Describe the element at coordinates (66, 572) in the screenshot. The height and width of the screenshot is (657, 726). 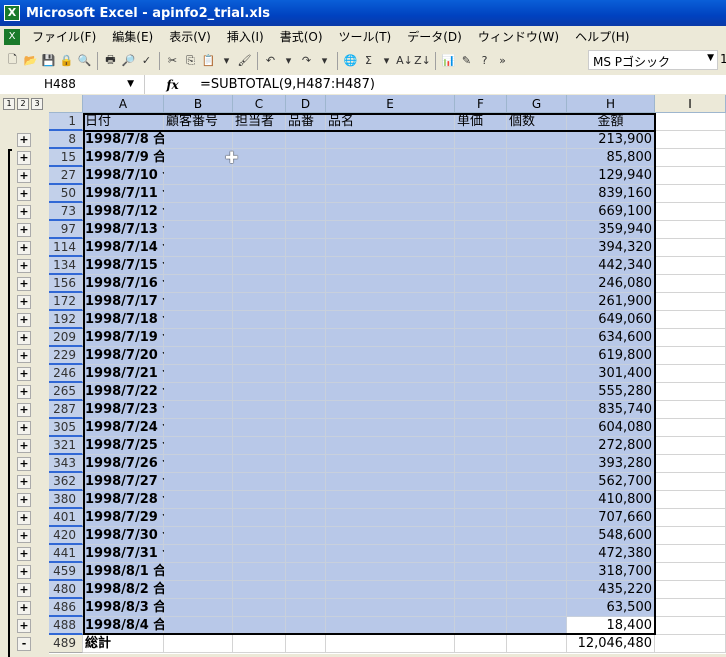
I see `row-header: 459` at that location.